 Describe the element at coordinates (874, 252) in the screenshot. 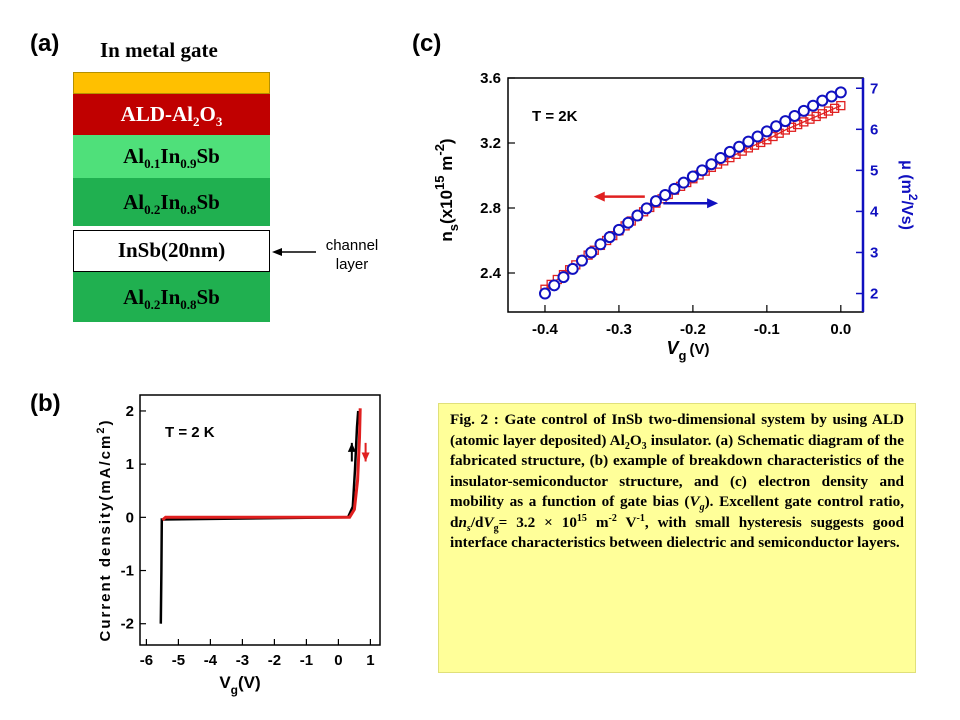

I see `chart-c-right-ytick-label: 3` at that location.